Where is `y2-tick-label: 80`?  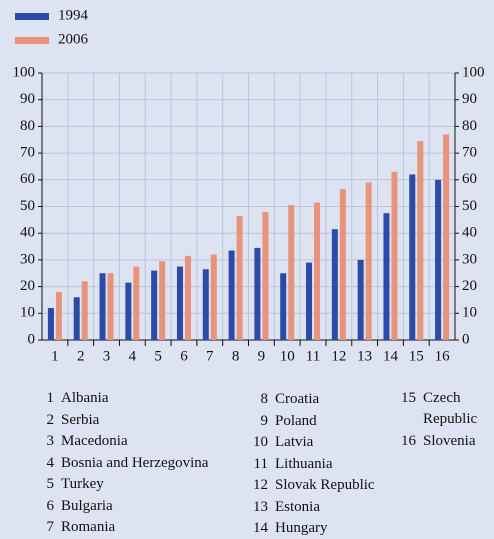
y2-tick-label: 80 is located at coordinates (469, 126).